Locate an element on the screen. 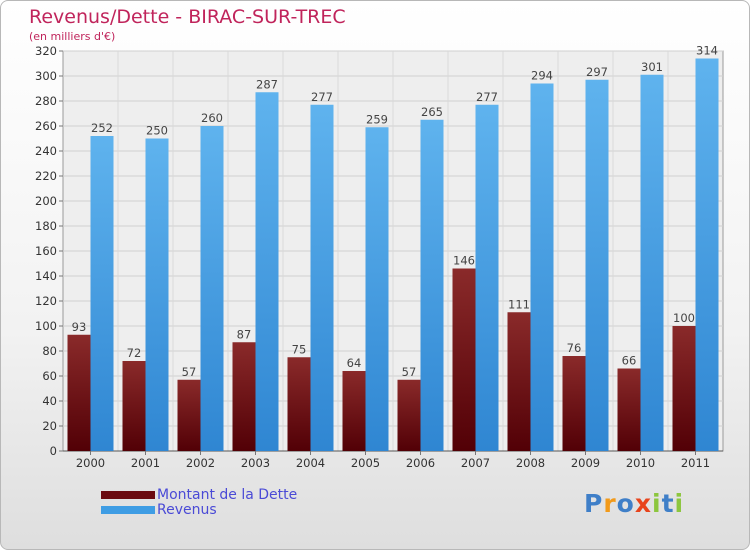  data-label-dette: 64 is located at coordinates (354, 363).